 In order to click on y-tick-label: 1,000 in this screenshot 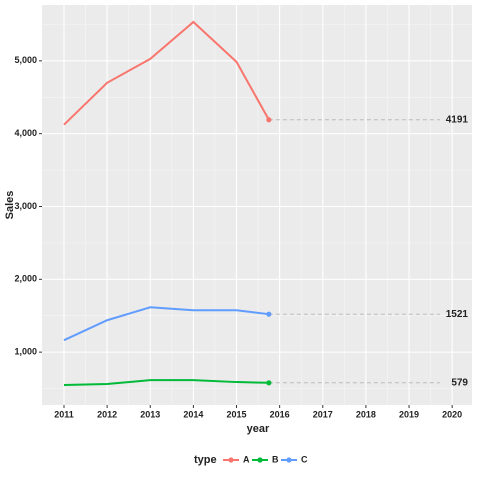, I will do `click(25, 352)`.